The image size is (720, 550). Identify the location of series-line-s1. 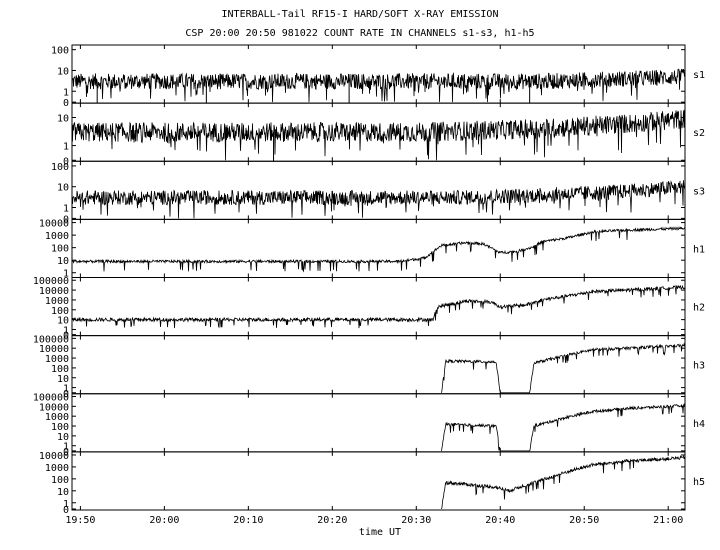
(378, 85).